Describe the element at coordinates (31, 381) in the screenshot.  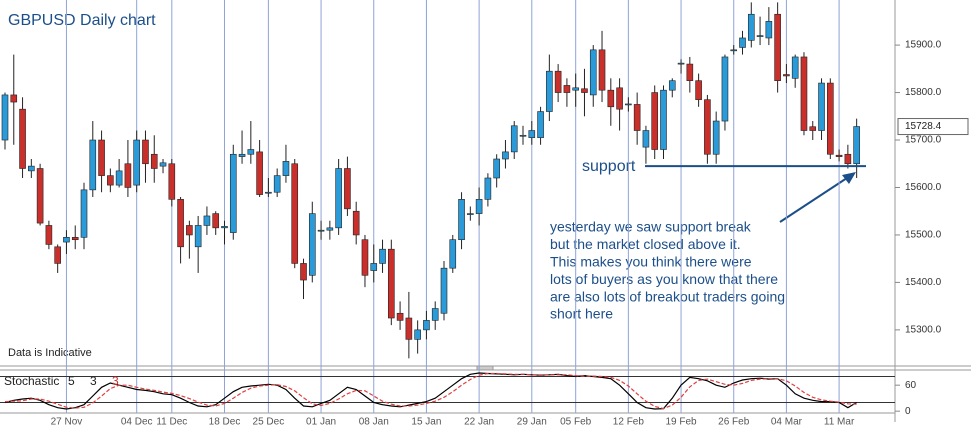
I see `indicator-title: Stochastic` at that location.